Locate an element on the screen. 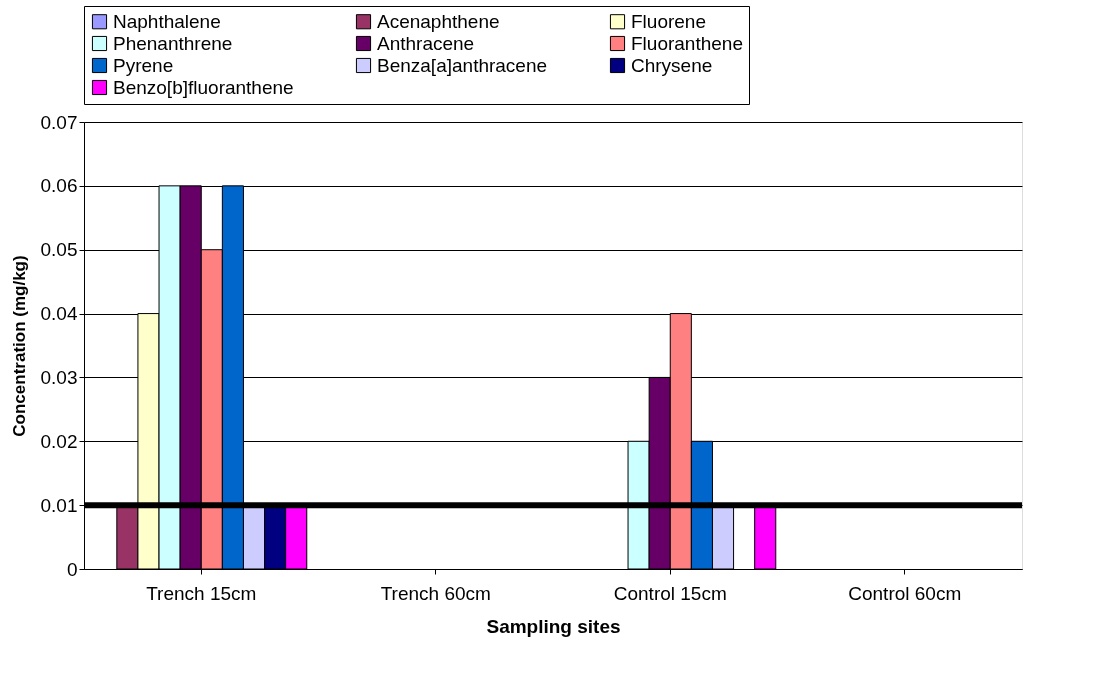 The width and height of the screenshot is (1094, 698). legend-label: Fluoranthene is located at coordinates (687, 43).